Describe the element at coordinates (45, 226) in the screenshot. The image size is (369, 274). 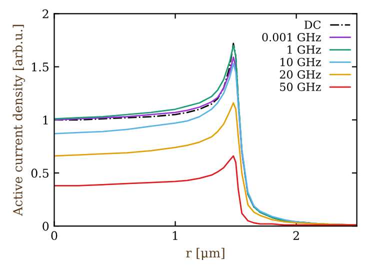
I see `y-tick-label: 0` at that location.